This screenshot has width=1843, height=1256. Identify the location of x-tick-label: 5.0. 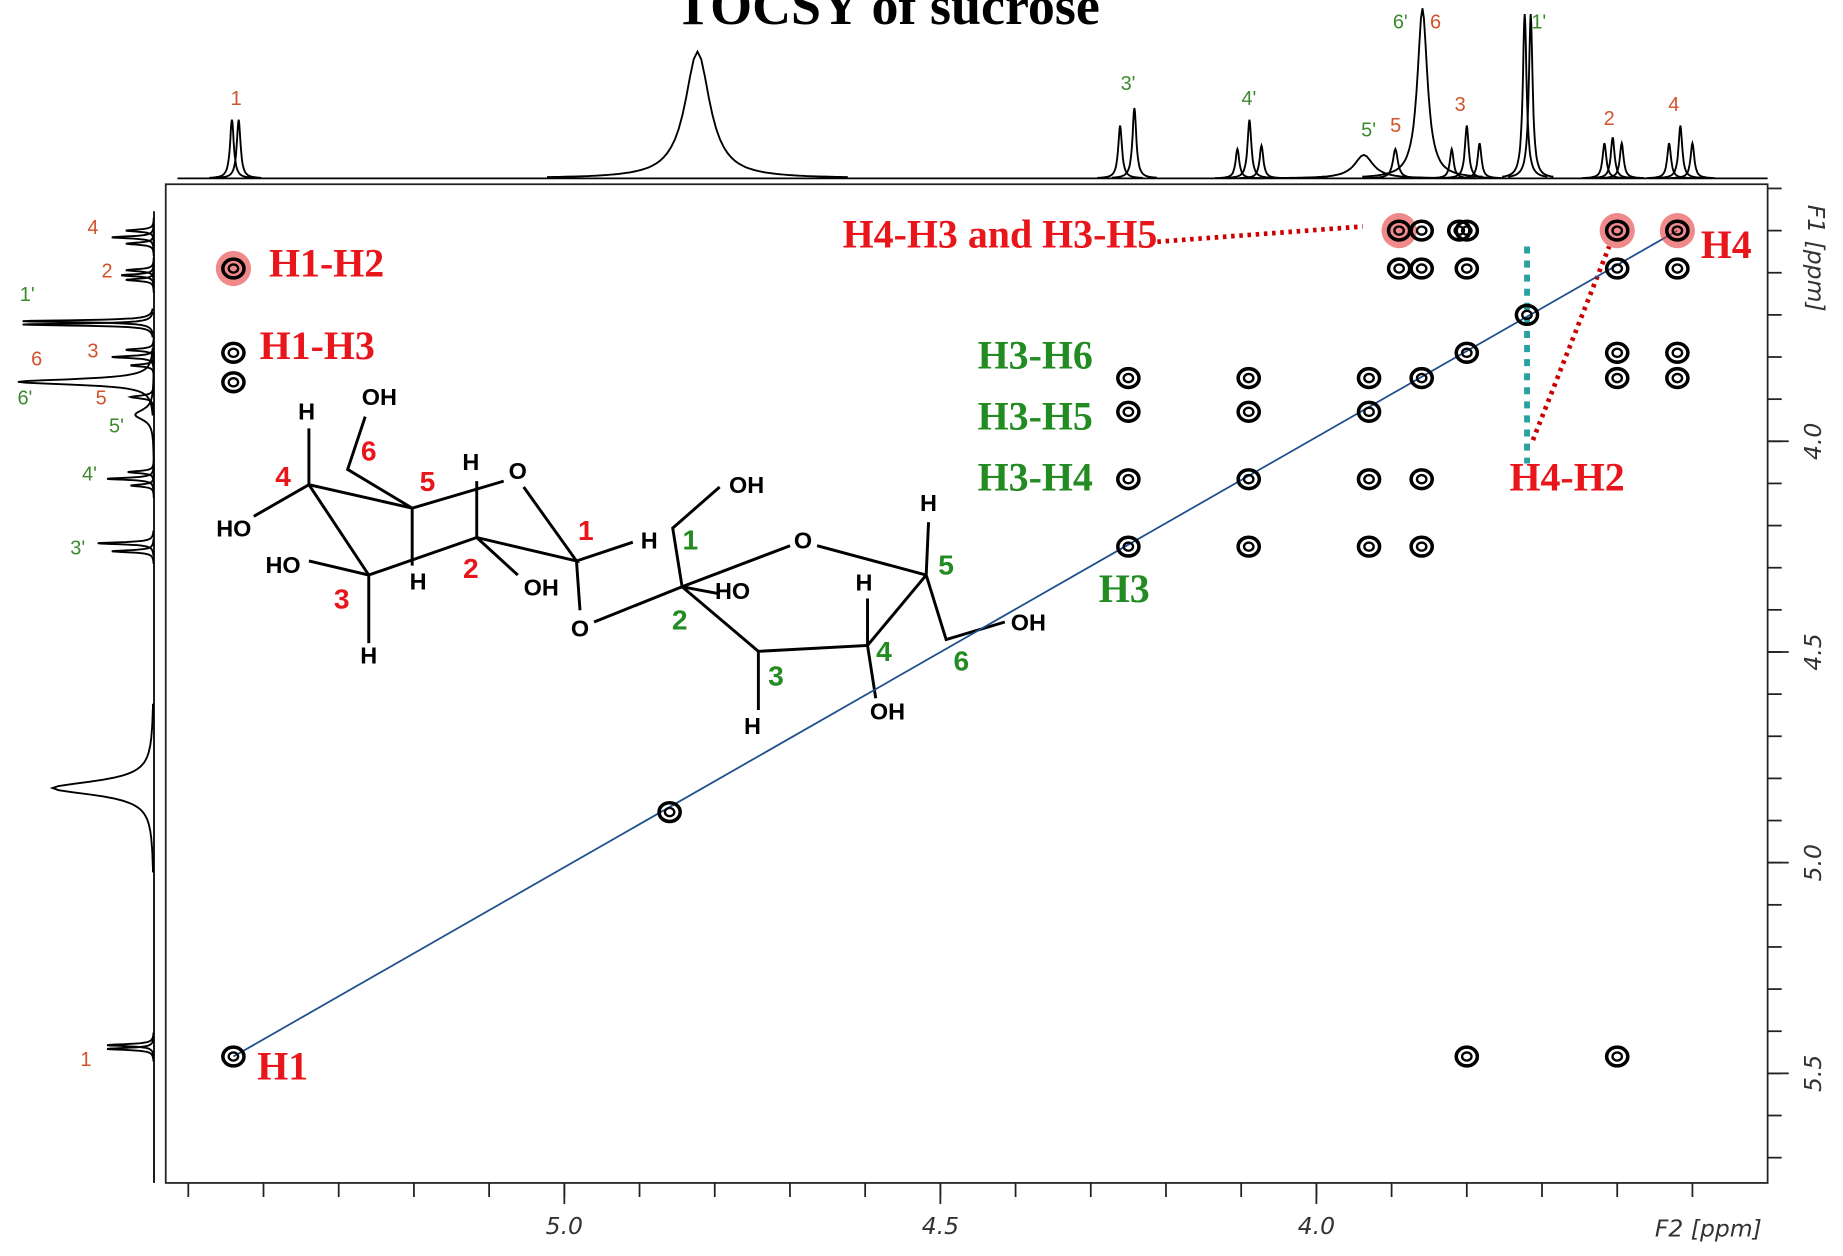
(564, 1226).